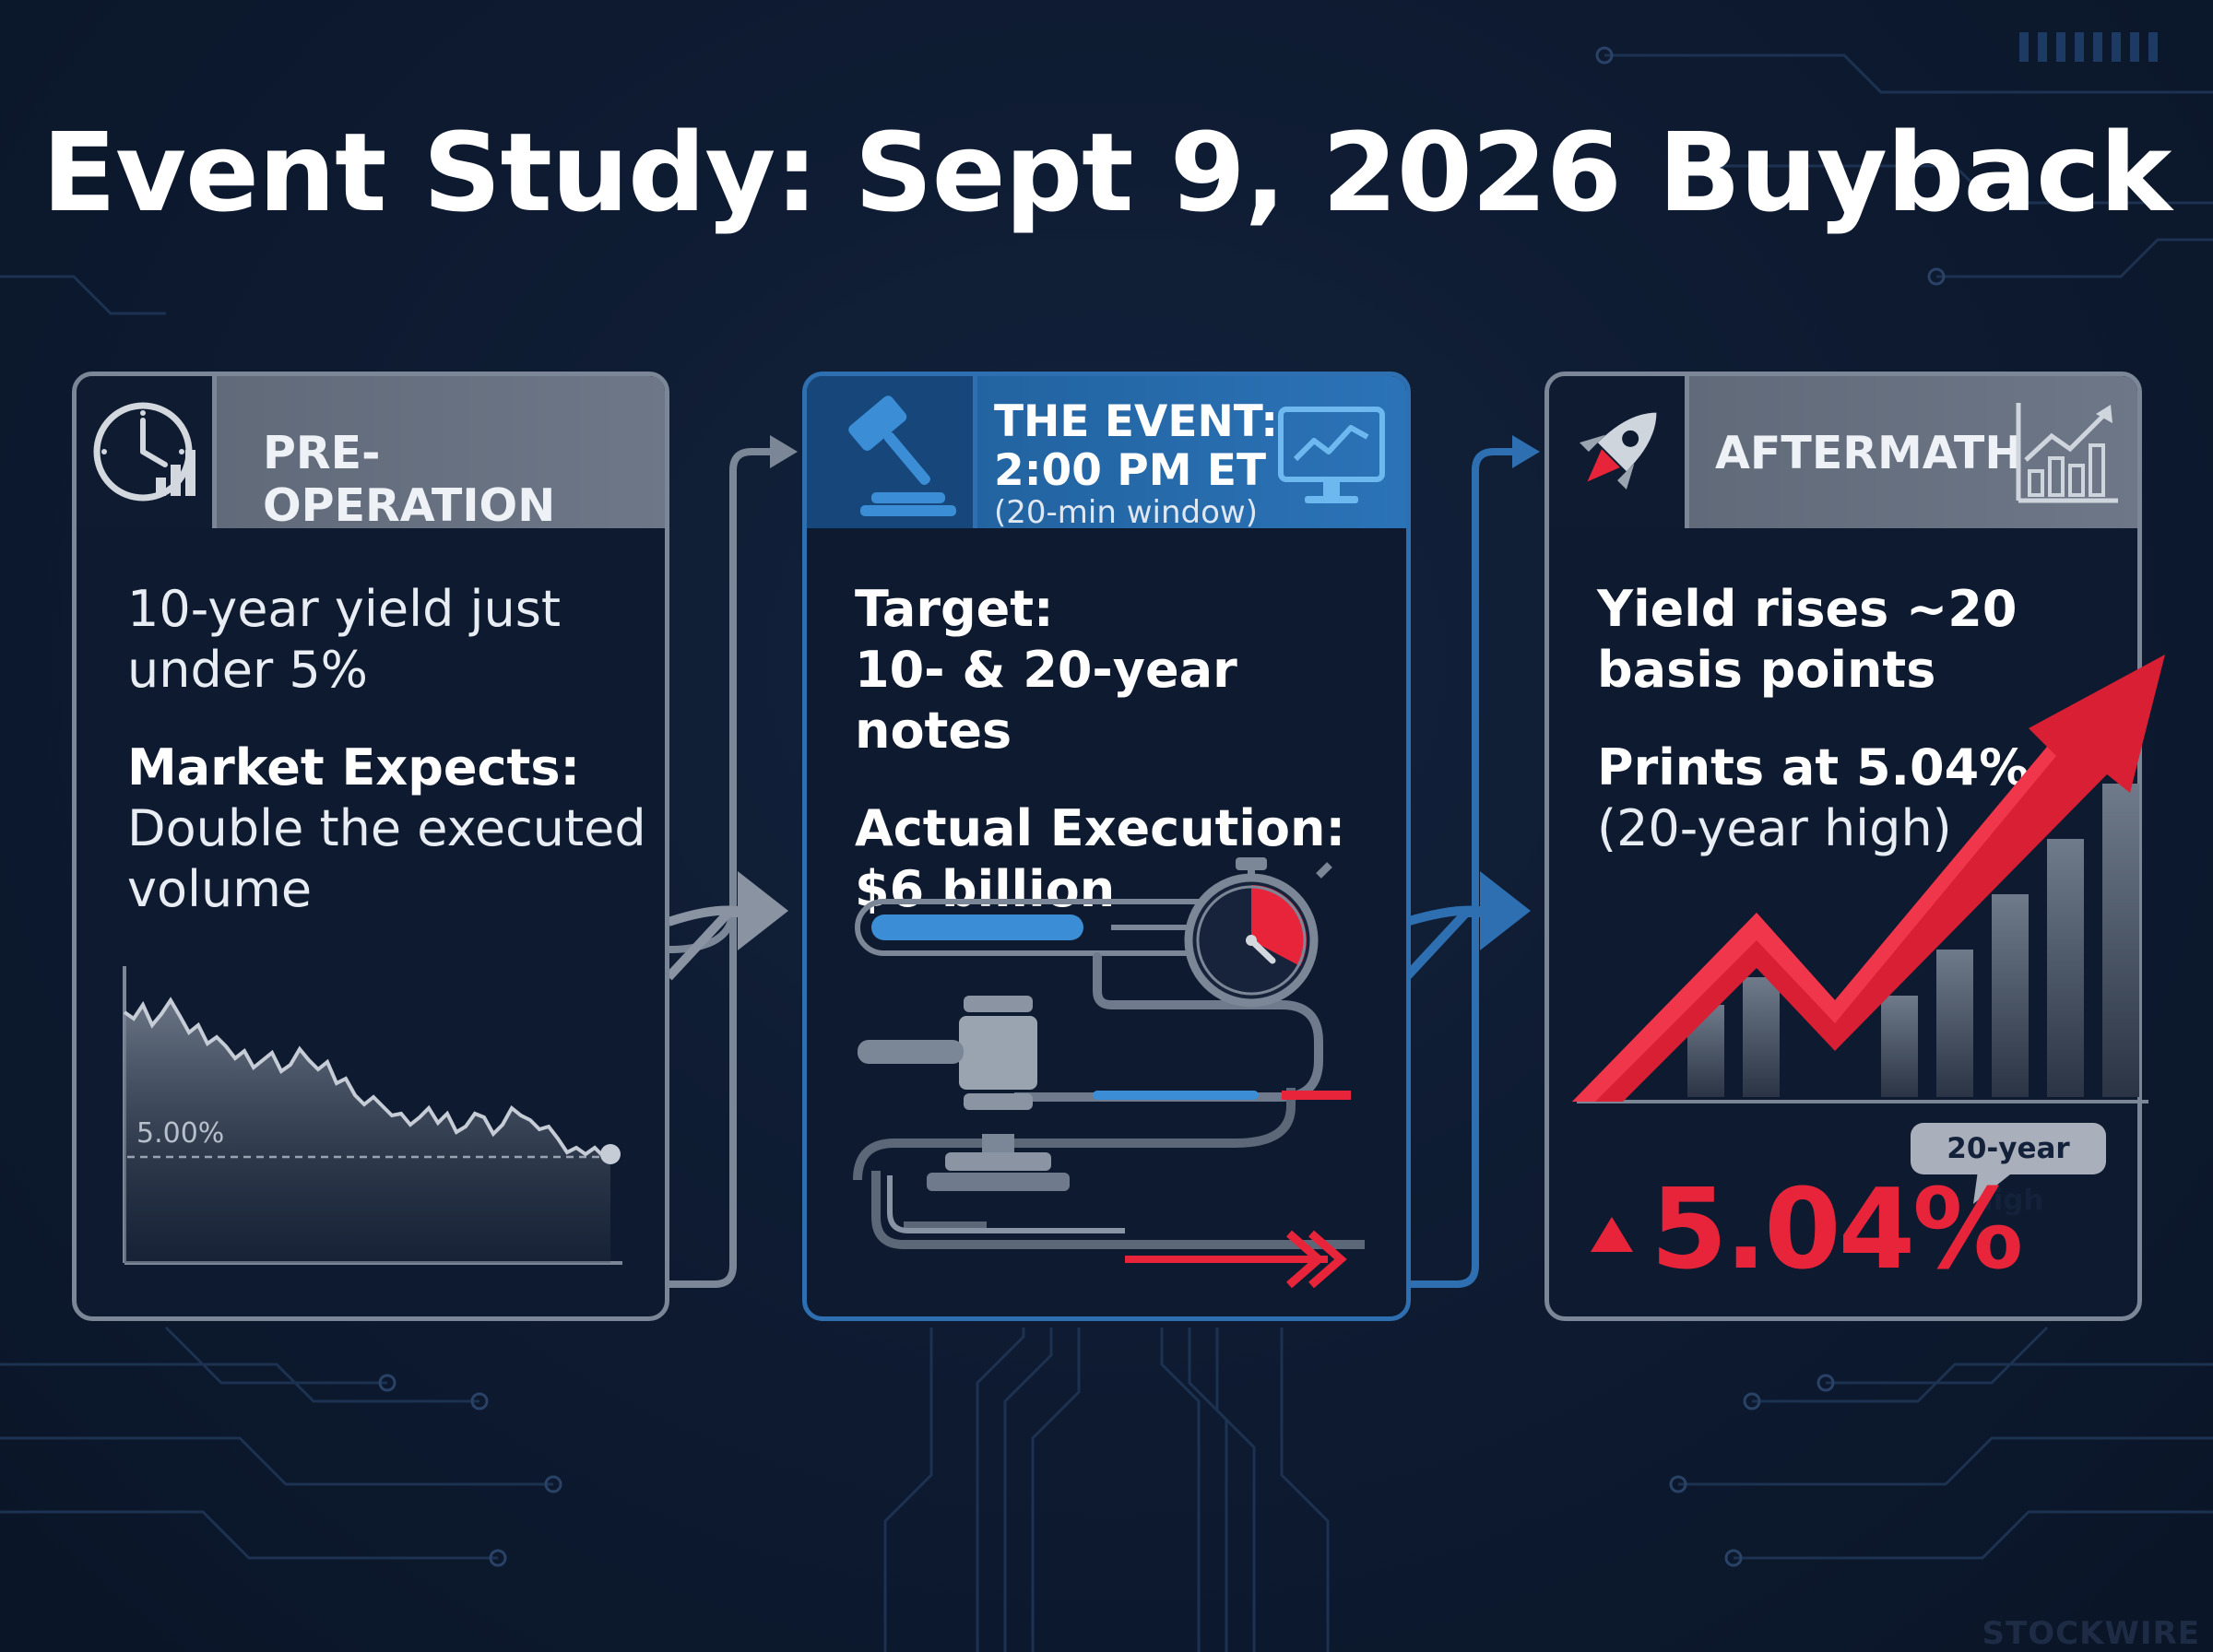  Describe the element at coordinates (784, 451) in the screenshot. I see `arrow-pre-to-event-small` at that location.